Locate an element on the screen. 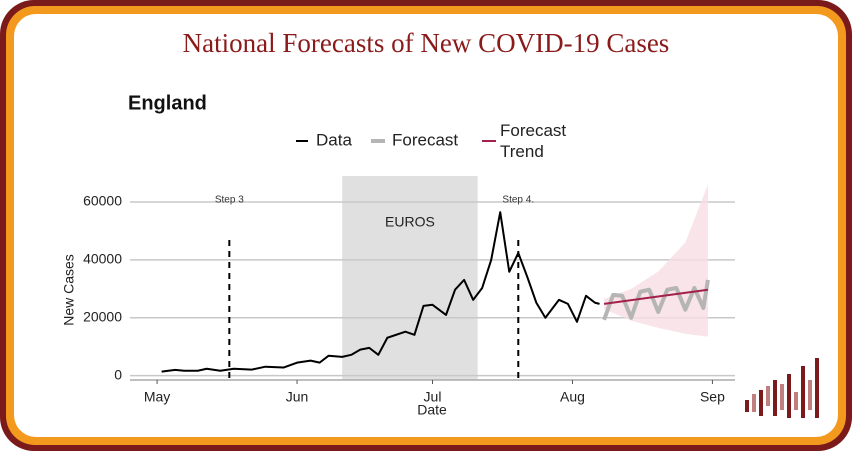 The image size is (852, 451). x-axis-label: Date is located at coordinates (432, 410).